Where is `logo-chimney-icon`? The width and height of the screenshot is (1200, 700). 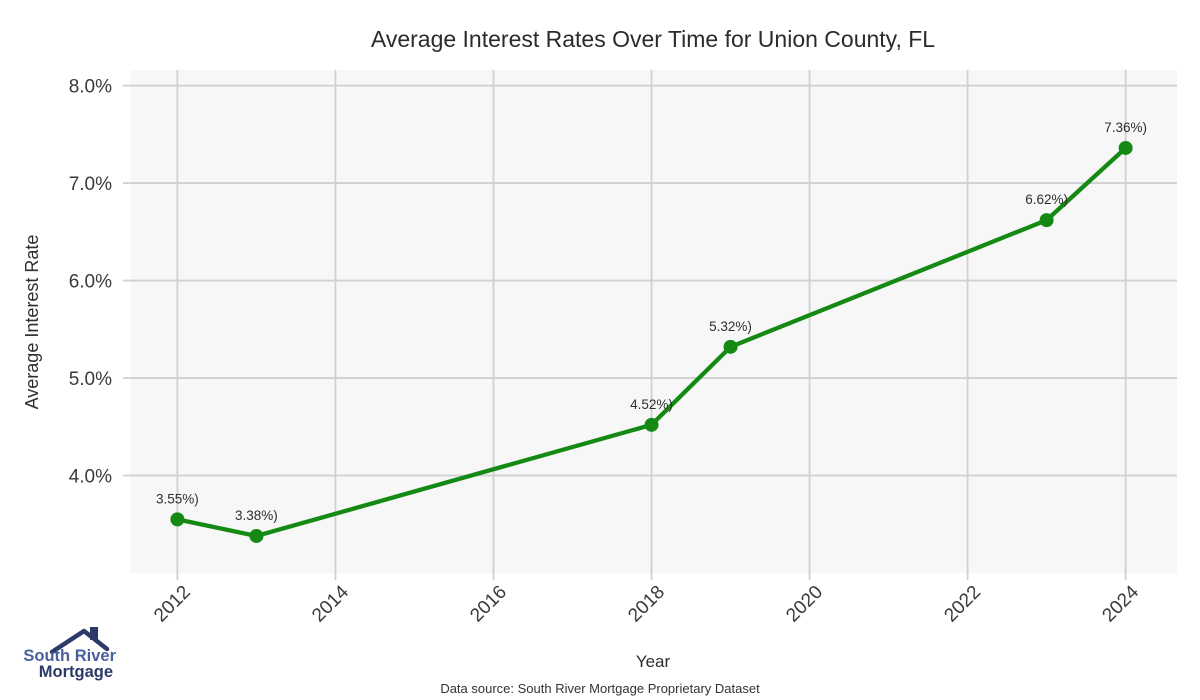
logo-chimney-icon is located at coordinates (94, 633).